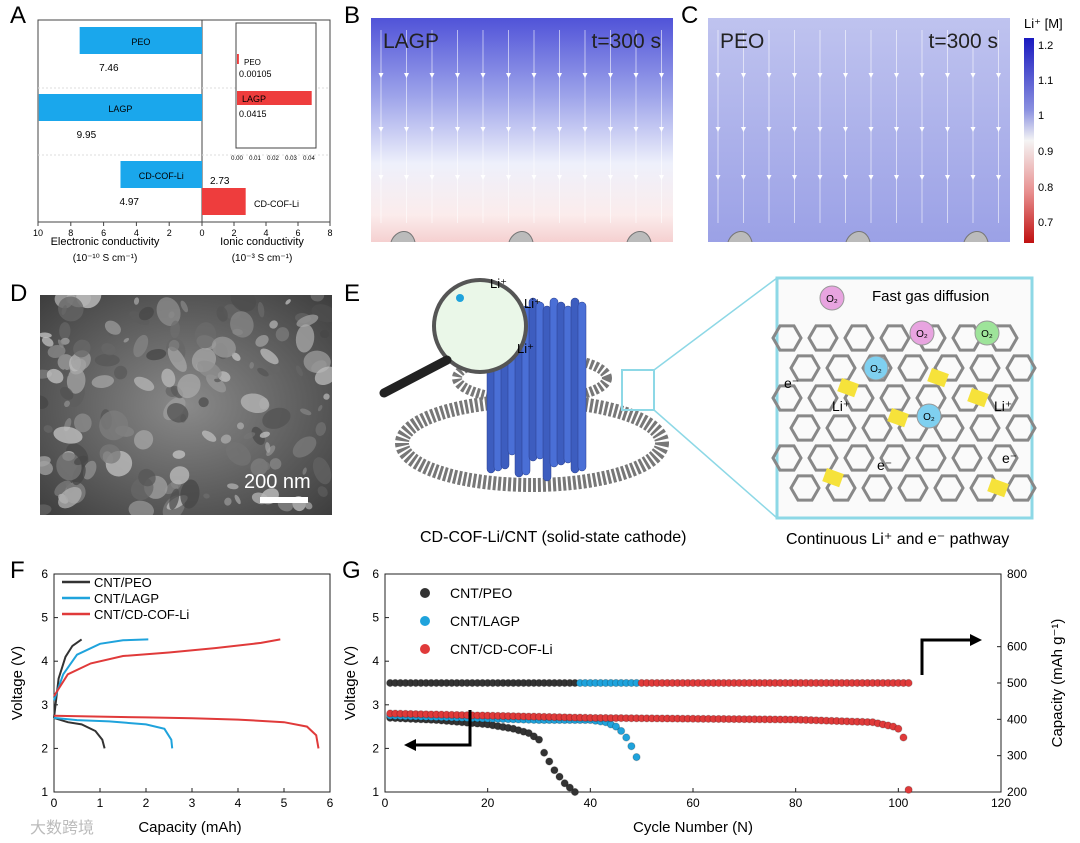 This screenshot has width=1080, height=843. What do you see at coordinates (284, 500) in the screenshot?
I see `scale-bar` at bounding box center [284, 500].